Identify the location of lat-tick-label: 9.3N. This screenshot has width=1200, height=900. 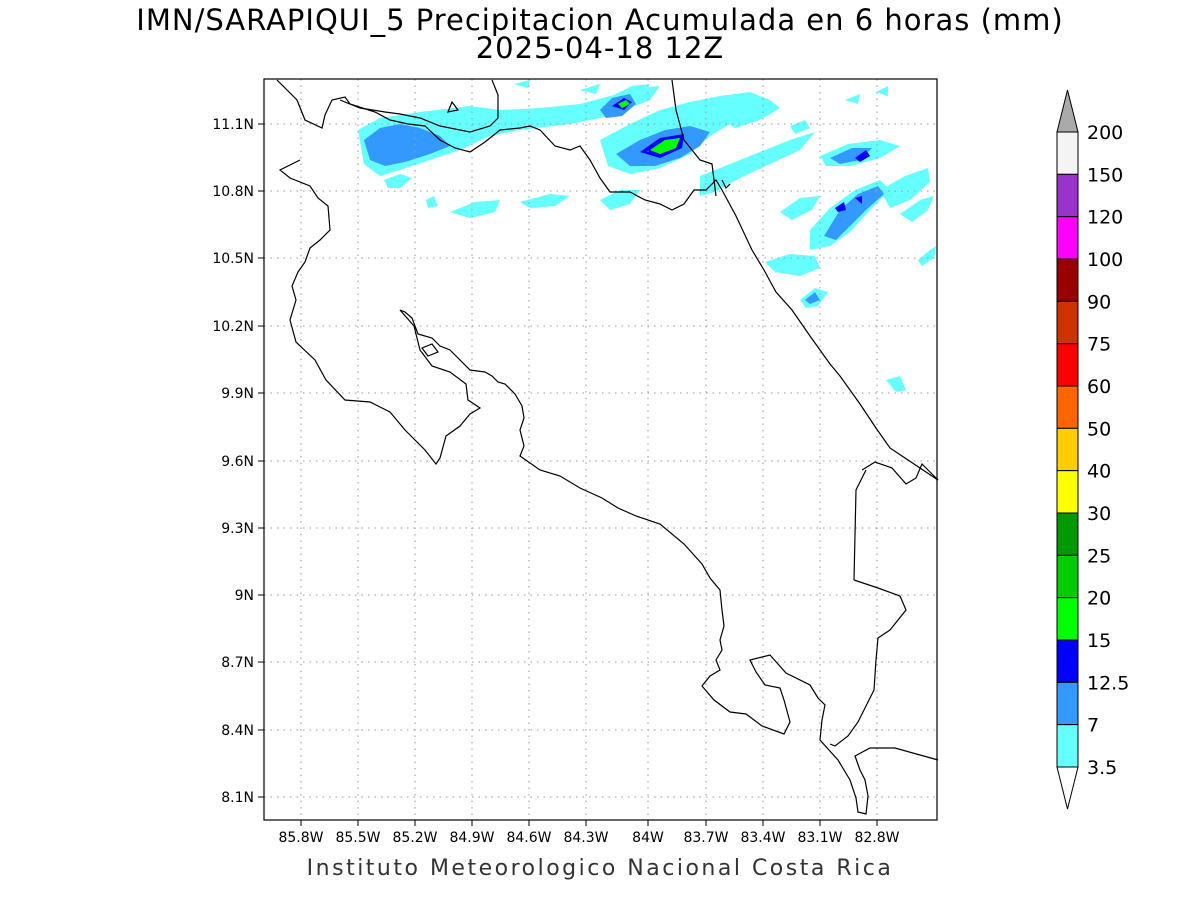
(237, 529).